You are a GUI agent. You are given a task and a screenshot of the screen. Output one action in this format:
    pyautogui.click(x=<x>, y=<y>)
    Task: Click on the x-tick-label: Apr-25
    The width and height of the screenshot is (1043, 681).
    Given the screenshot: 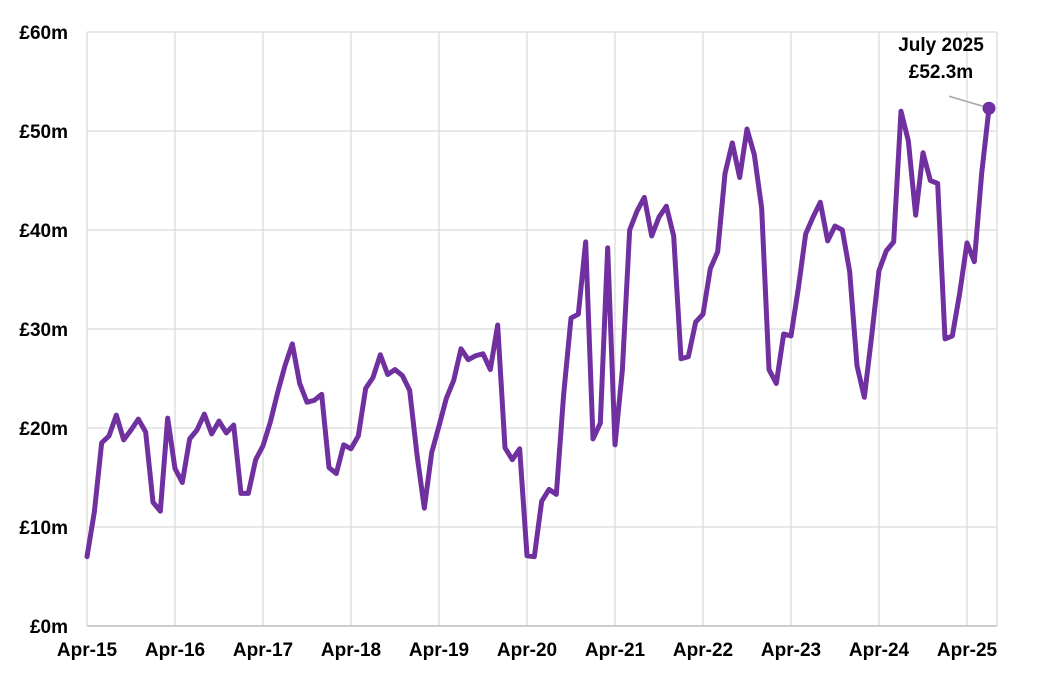 What is the action you would take?
    pyautogui.click(x=967, y=650)
    